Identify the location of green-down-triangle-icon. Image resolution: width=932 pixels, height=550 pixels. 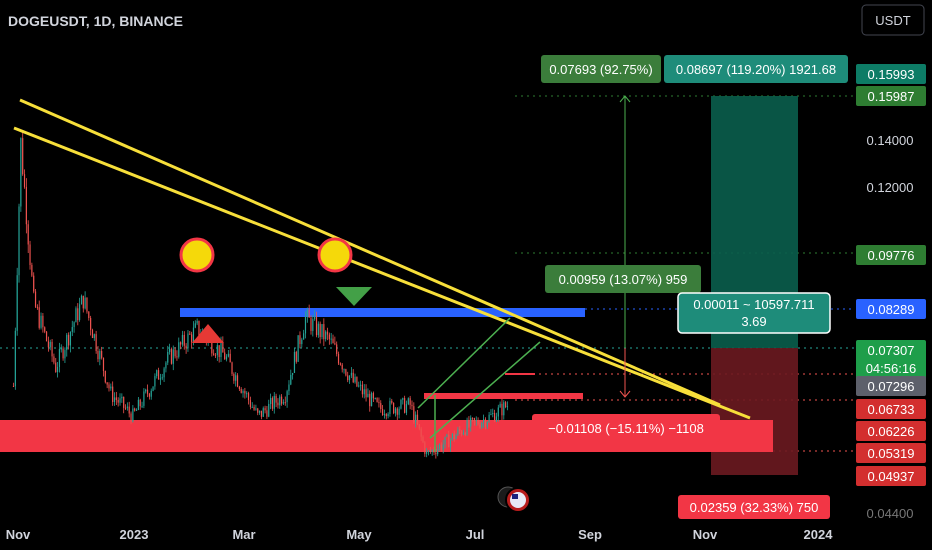
(354, 296).